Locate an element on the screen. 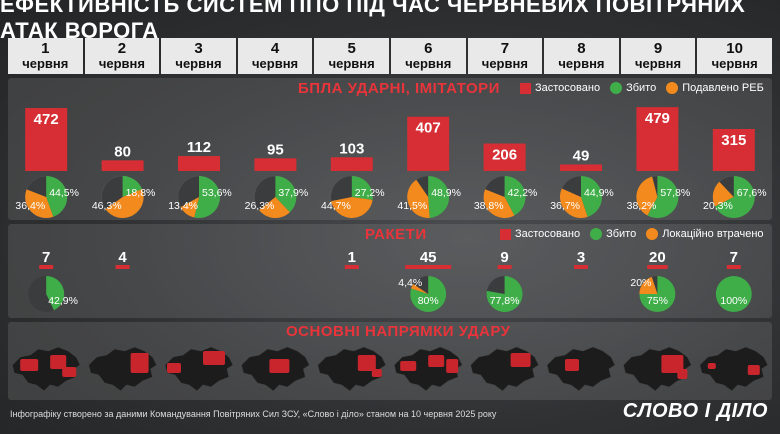  day-header-9: 9 червня is located at coordinates (658, 56).